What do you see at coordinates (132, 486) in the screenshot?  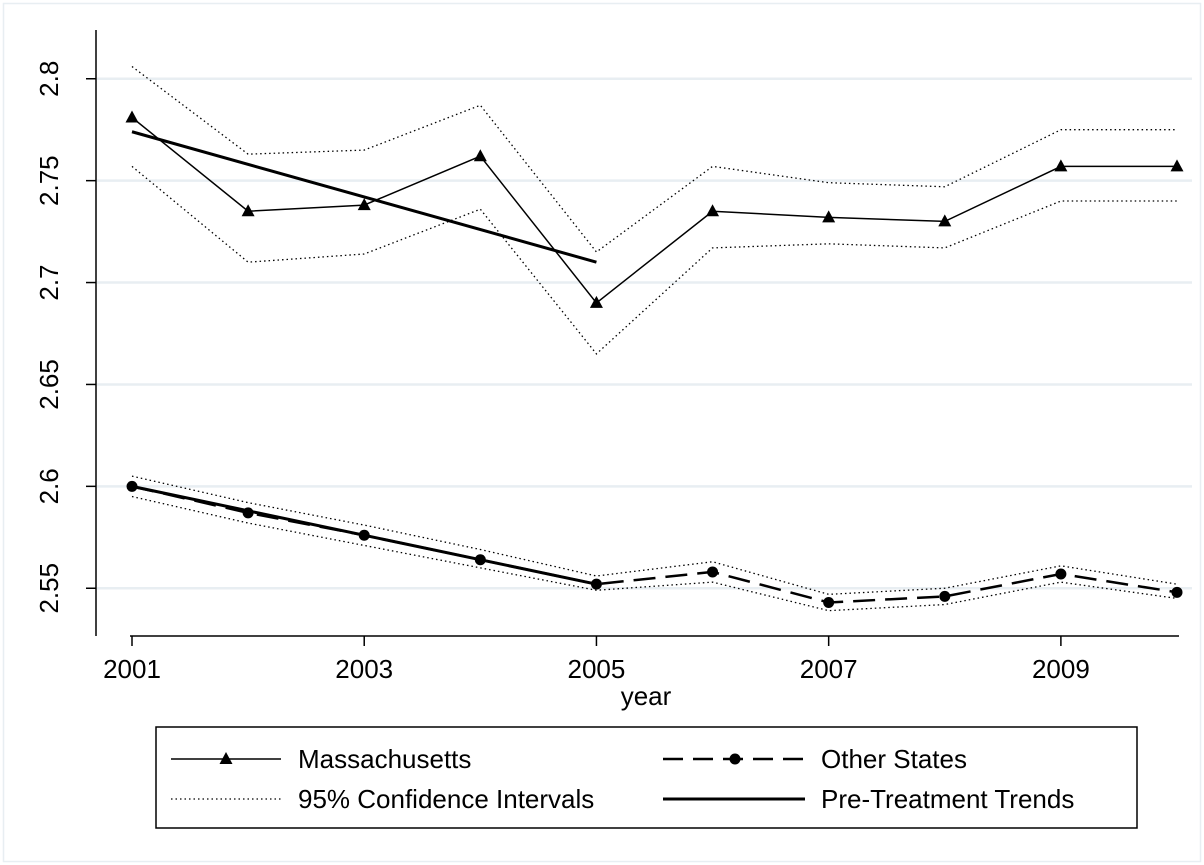 I see `other-states-point-2001` at bounding box center [132, 486].